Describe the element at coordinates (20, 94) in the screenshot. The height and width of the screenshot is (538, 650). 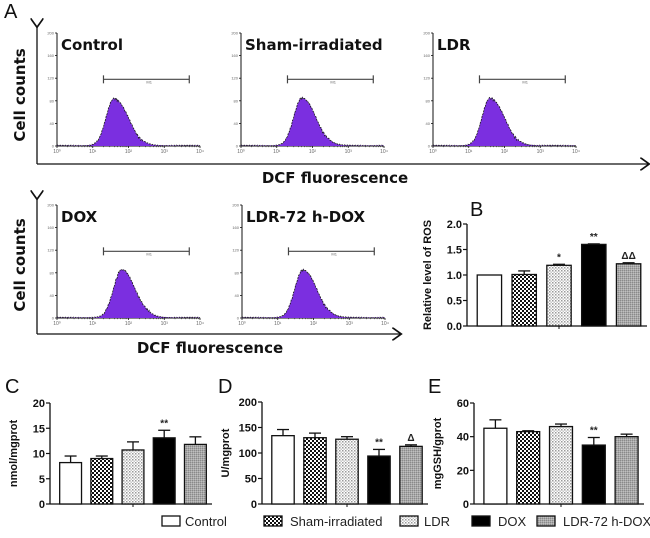
I see `y-axis-label-top: Cell counts` at that location.